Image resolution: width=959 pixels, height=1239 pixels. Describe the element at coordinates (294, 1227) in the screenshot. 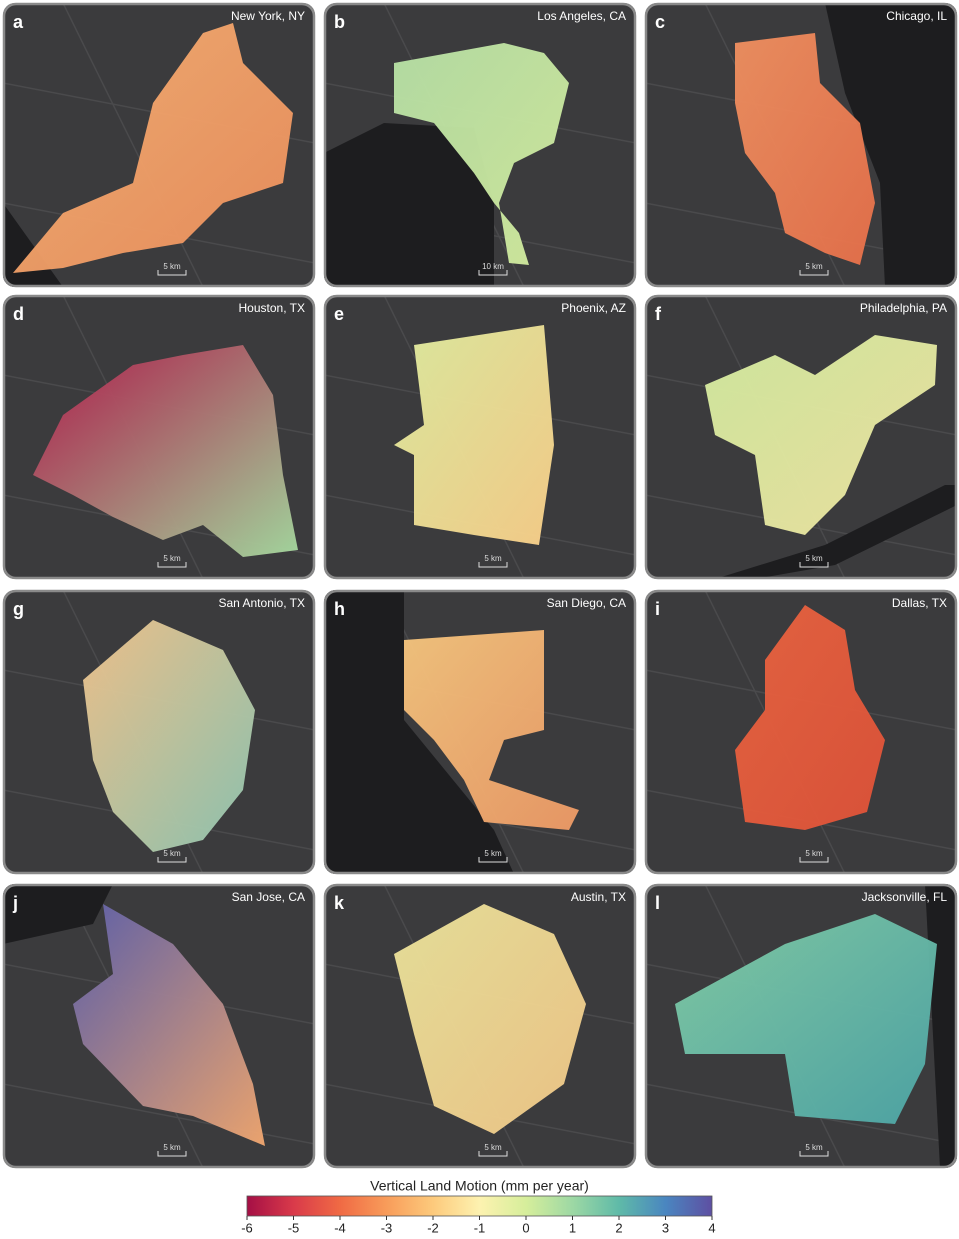

I see `colorbar-tick-label: -5` at that location.